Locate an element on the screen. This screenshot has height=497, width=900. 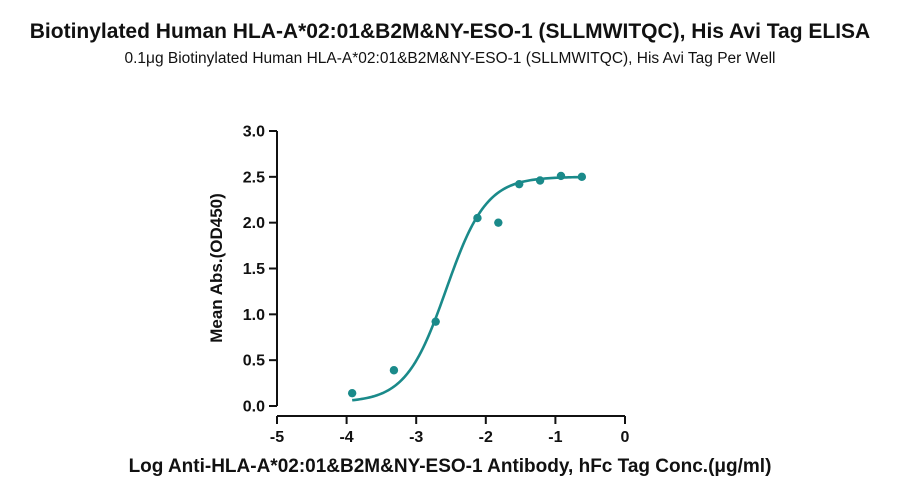
x-tick-label: -2 is located at coordinates (486, 437).